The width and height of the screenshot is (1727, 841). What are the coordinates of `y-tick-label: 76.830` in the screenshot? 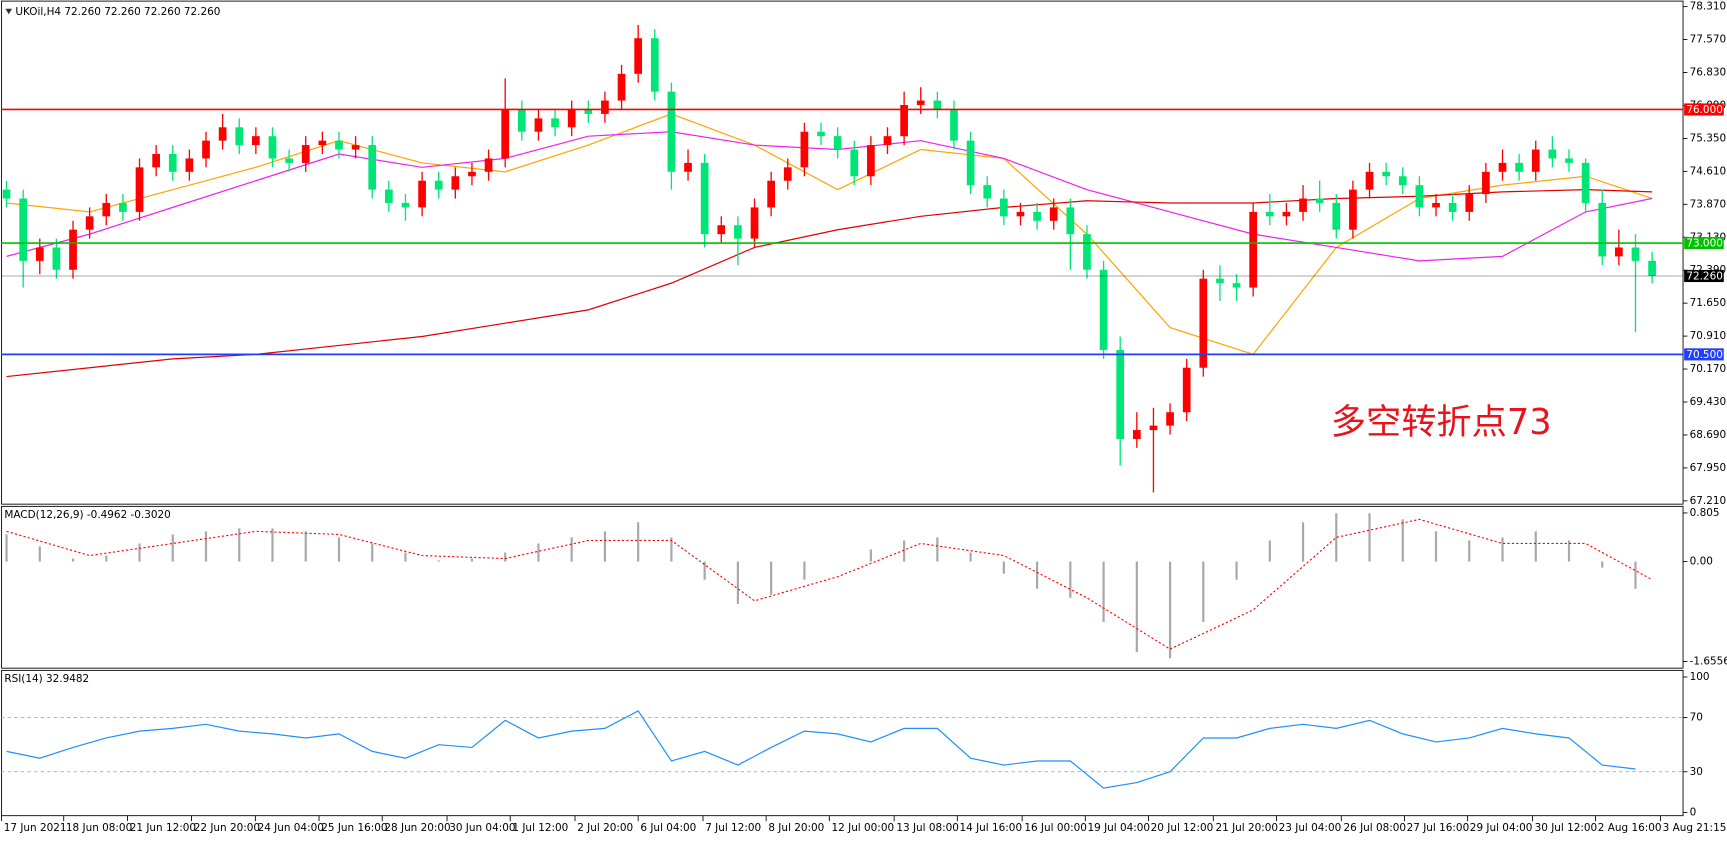 It's located at (1708, 73).